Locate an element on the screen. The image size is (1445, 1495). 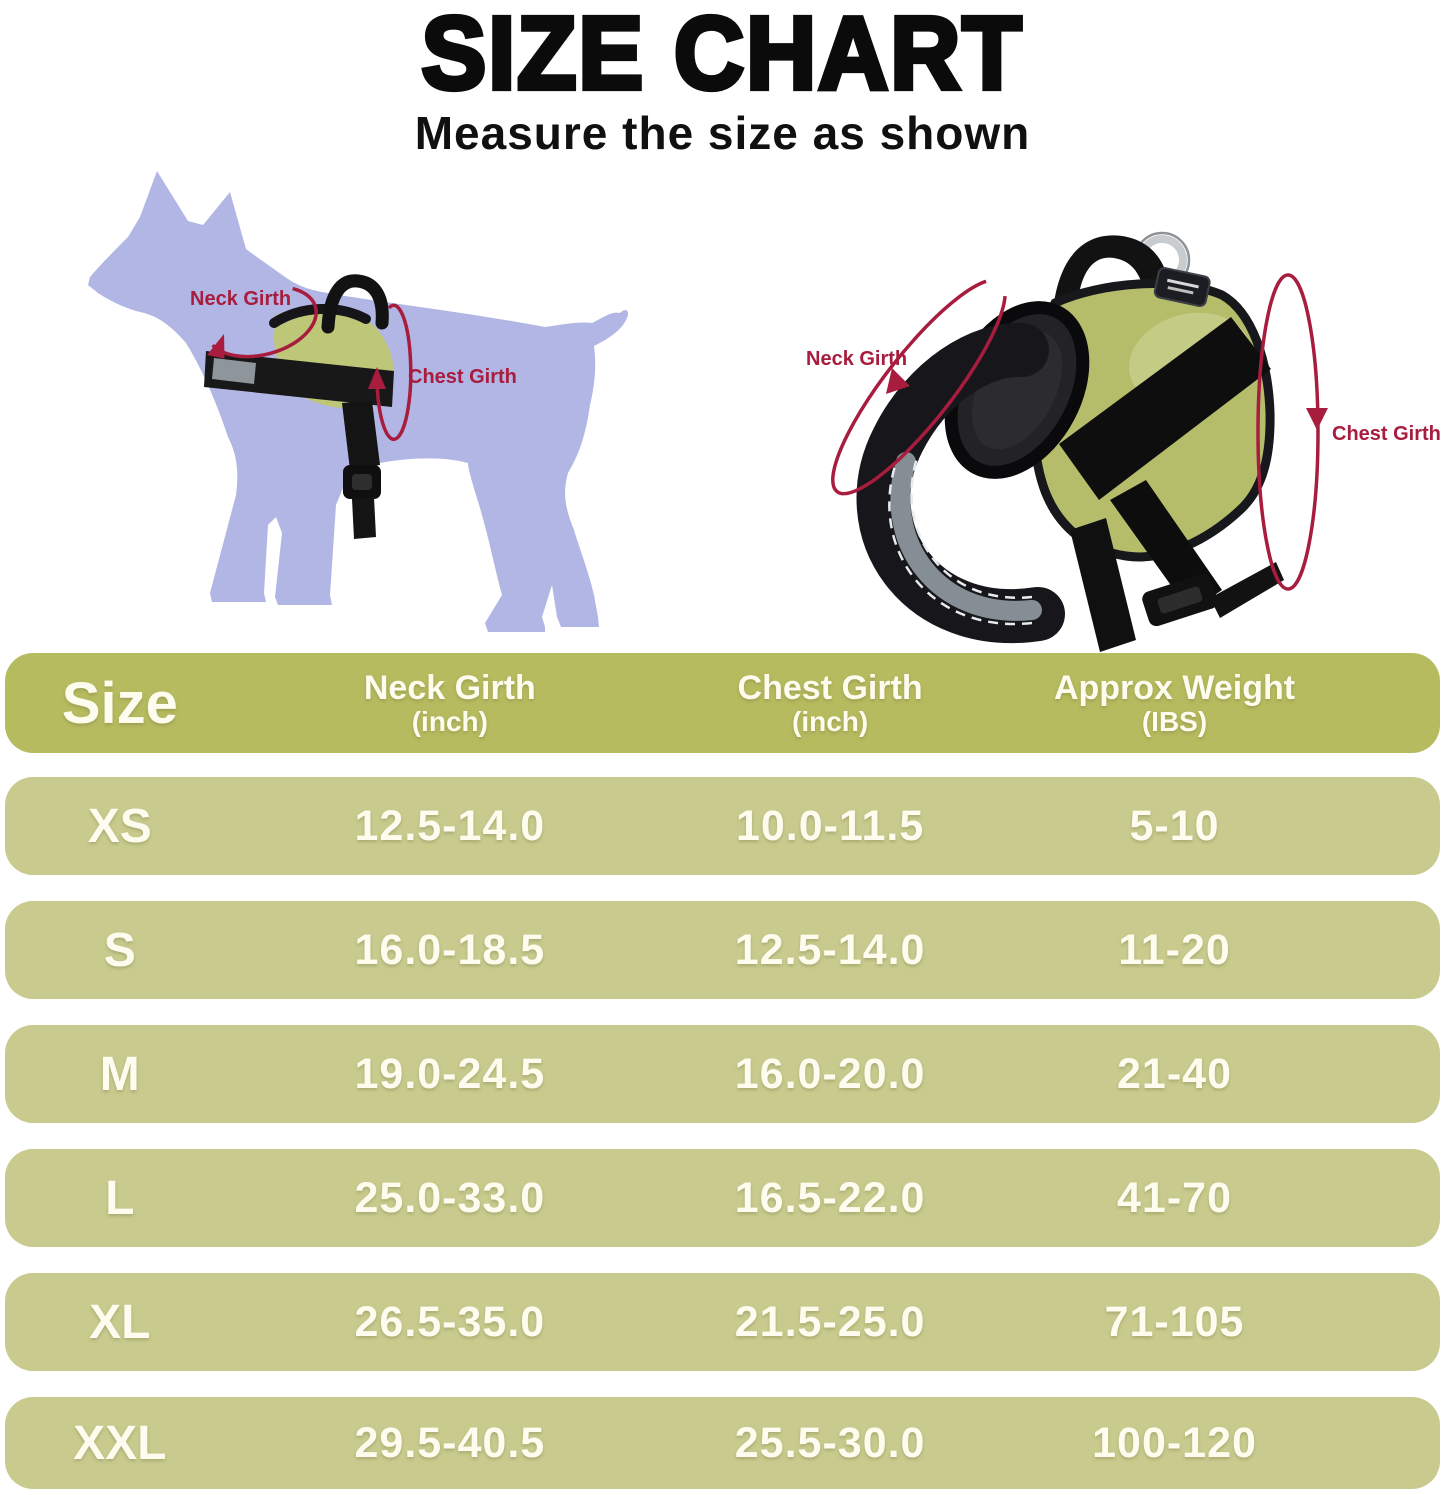
size-cell: XL is located at coordinates (120, 1322).